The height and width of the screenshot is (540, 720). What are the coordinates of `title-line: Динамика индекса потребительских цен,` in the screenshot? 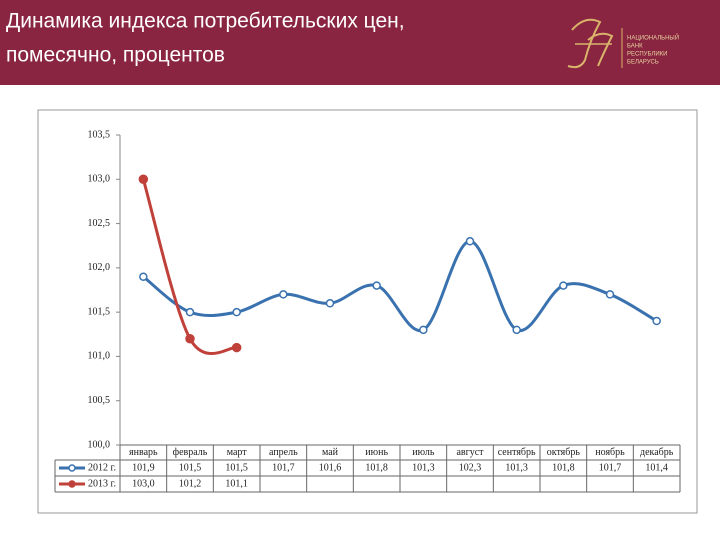 It's located at (205, 21).